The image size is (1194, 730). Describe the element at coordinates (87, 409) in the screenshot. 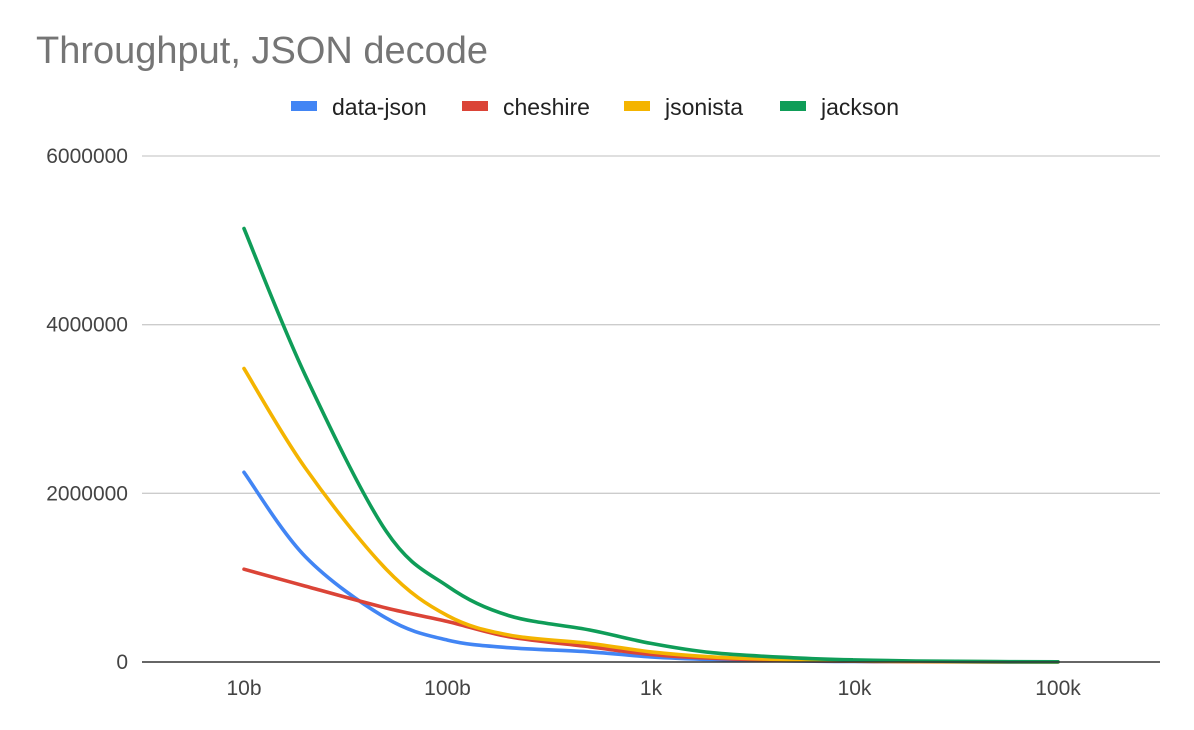

I see `y-axis-ticks: 0 2000000 4000000 6000000` at that location.